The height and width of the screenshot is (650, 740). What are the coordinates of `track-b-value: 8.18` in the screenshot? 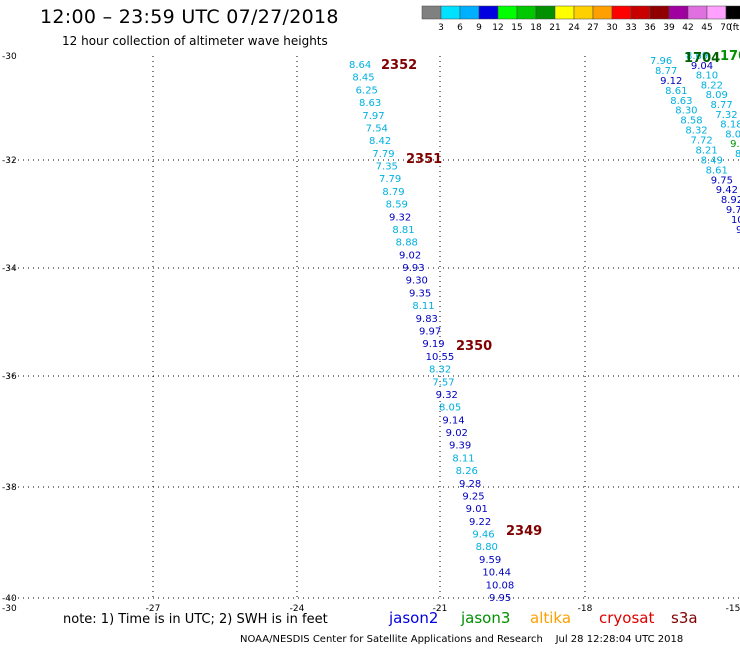 It's located at (730, 125).